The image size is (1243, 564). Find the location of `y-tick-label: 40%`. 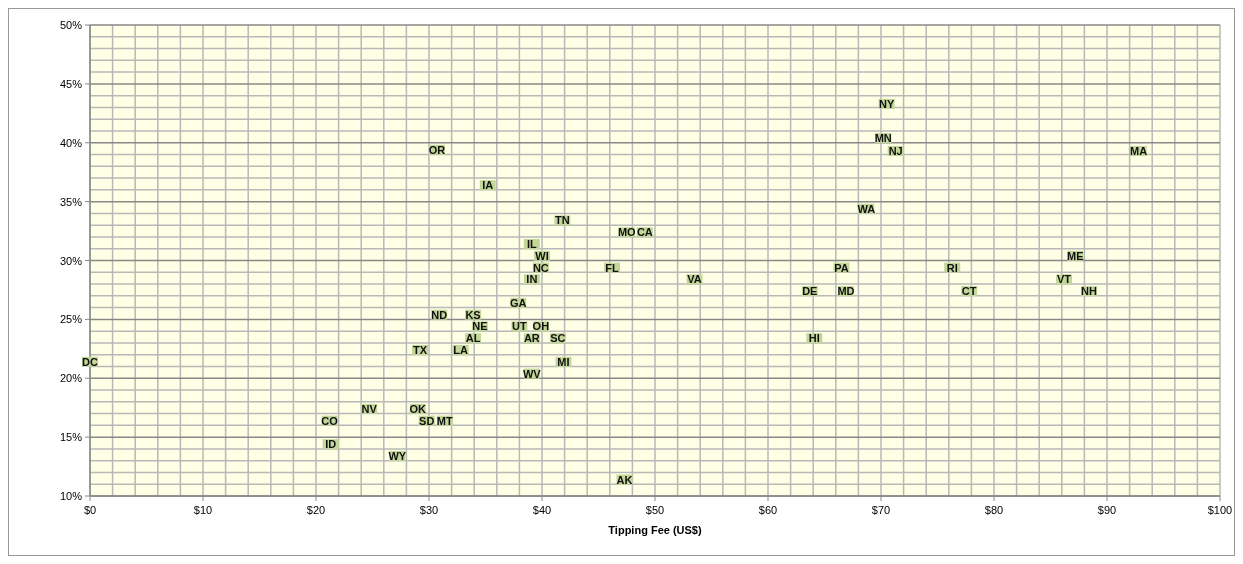

y-tick-label: 40% is located at coordinates (71, 142).